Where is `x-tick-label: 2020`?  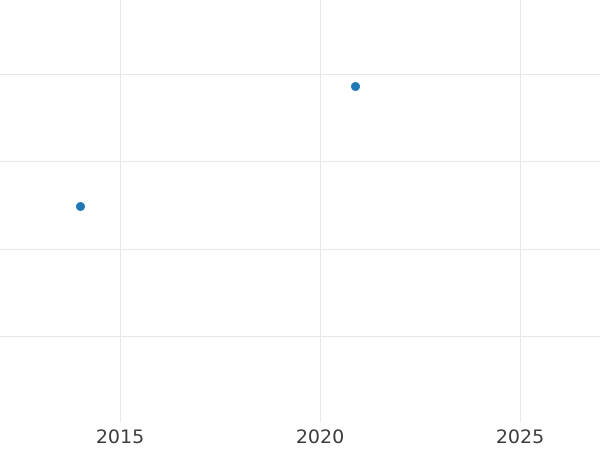 x-tick-label: 2020 is located at coordinates (320, 437).